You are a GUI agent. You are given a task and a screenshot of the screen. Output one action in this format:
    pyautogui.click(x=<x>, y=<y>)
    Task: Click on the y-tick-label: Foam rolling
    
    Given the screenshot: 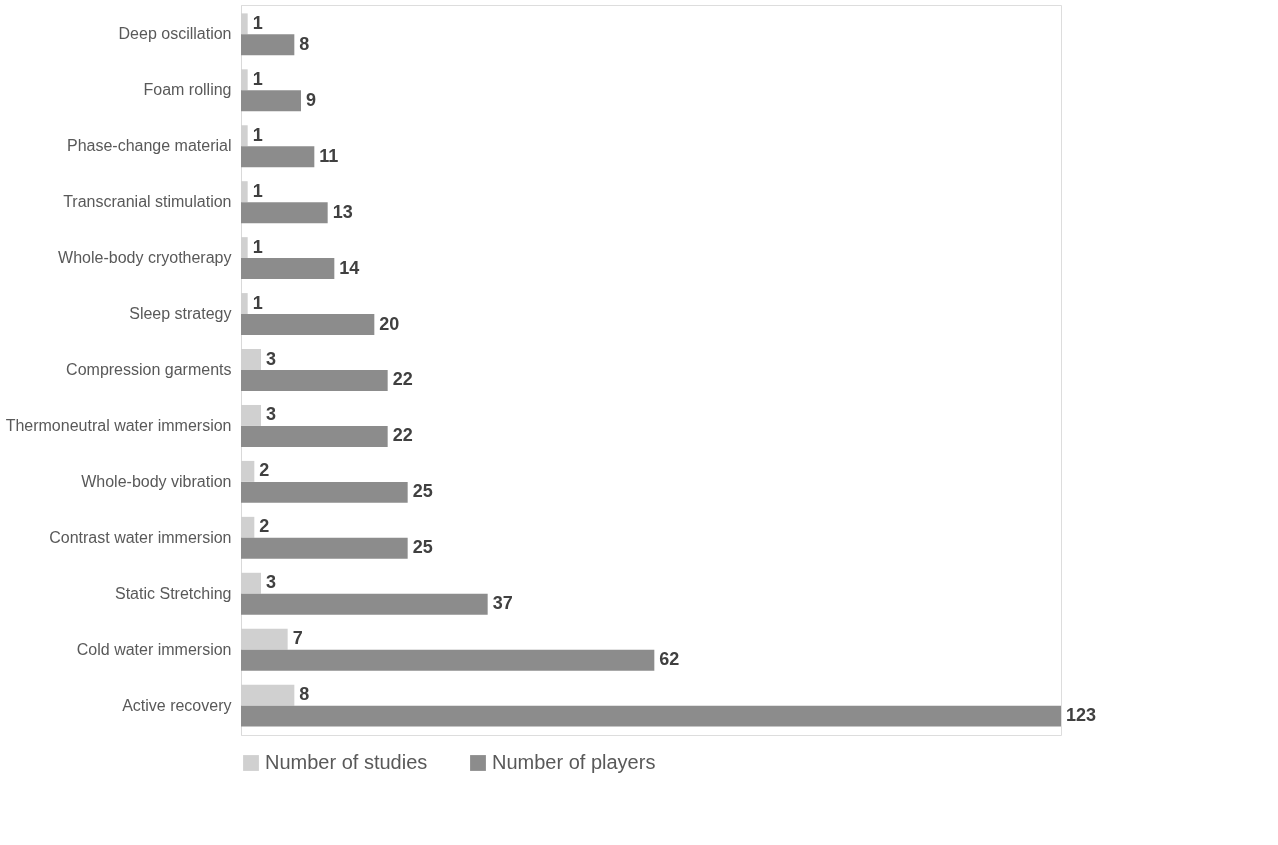 What is the action you would take?
    pyautogui.click(x=187, y=90)
    